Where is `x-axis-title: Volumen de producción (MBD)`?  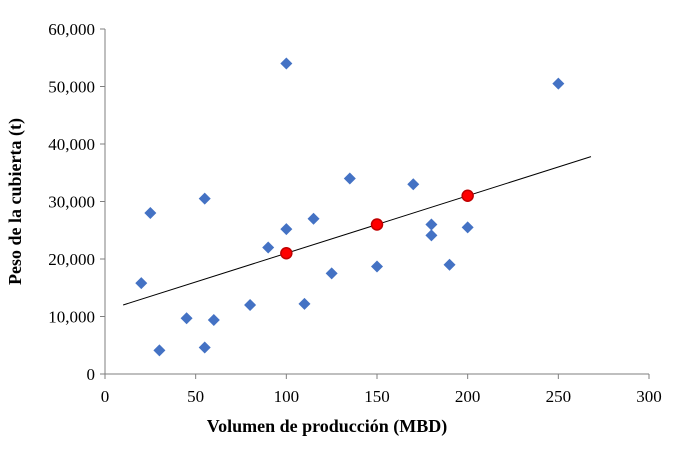 x-axis-title: Volumen de producción (MBD) is located at coordinates (327, 426).